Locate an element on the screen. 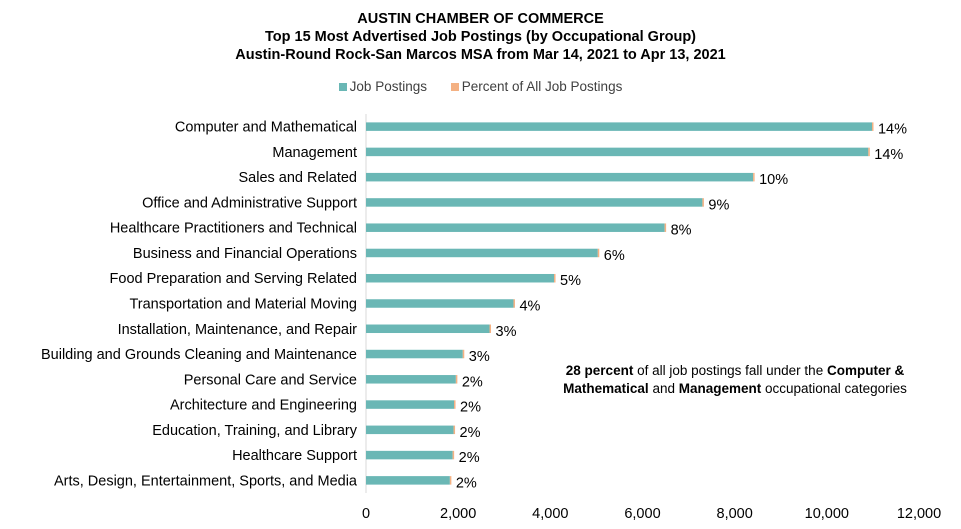 Image resolution: width=961 pixels, height=529 pixels. category-label: Personal Care and Service is located at coordinates (270, 380).